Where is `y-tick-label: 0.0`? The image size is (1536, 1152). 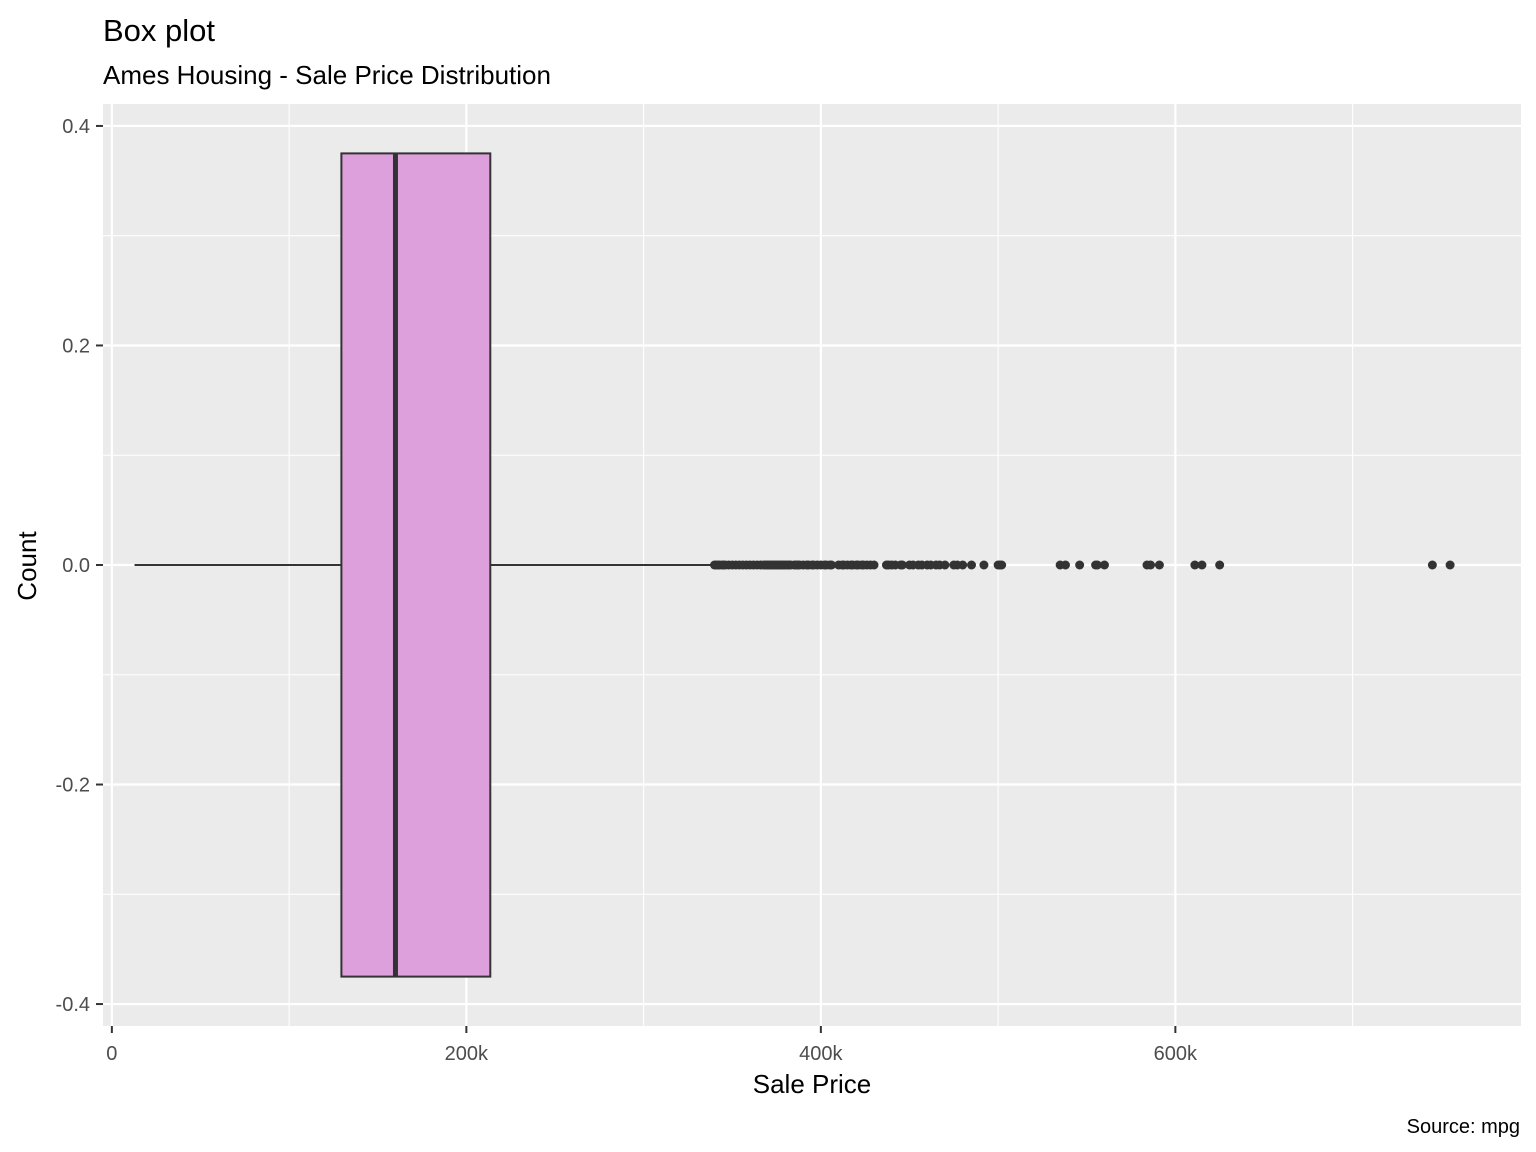 y-tick-label: 0.0 is located at coordinates (76, 566).